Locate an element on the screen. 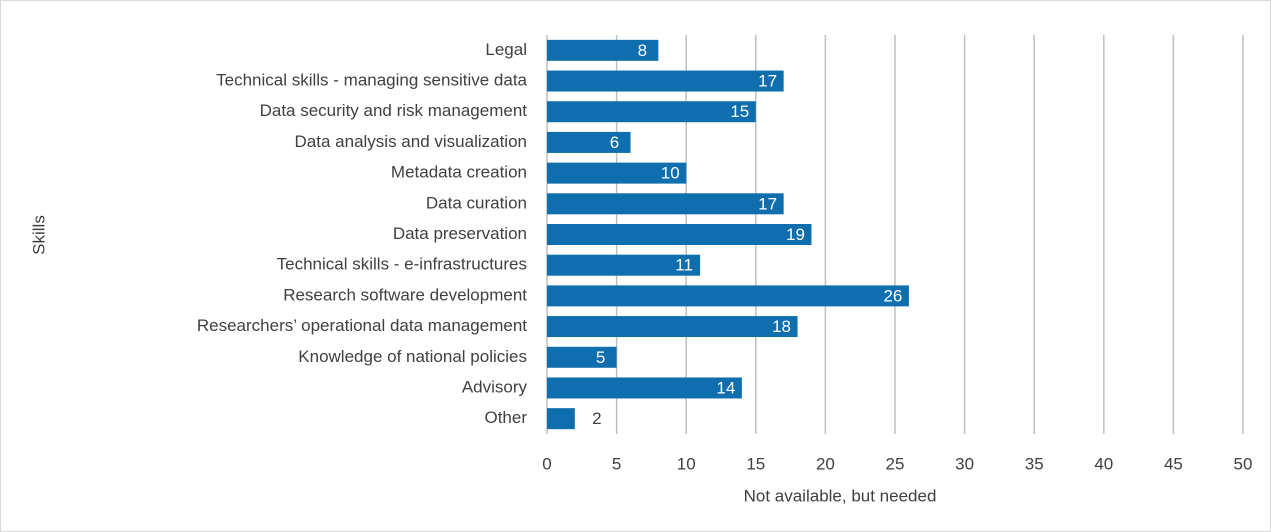 The image size is (1271, 532). data-label: 10 is located at coordinates (670, 173).